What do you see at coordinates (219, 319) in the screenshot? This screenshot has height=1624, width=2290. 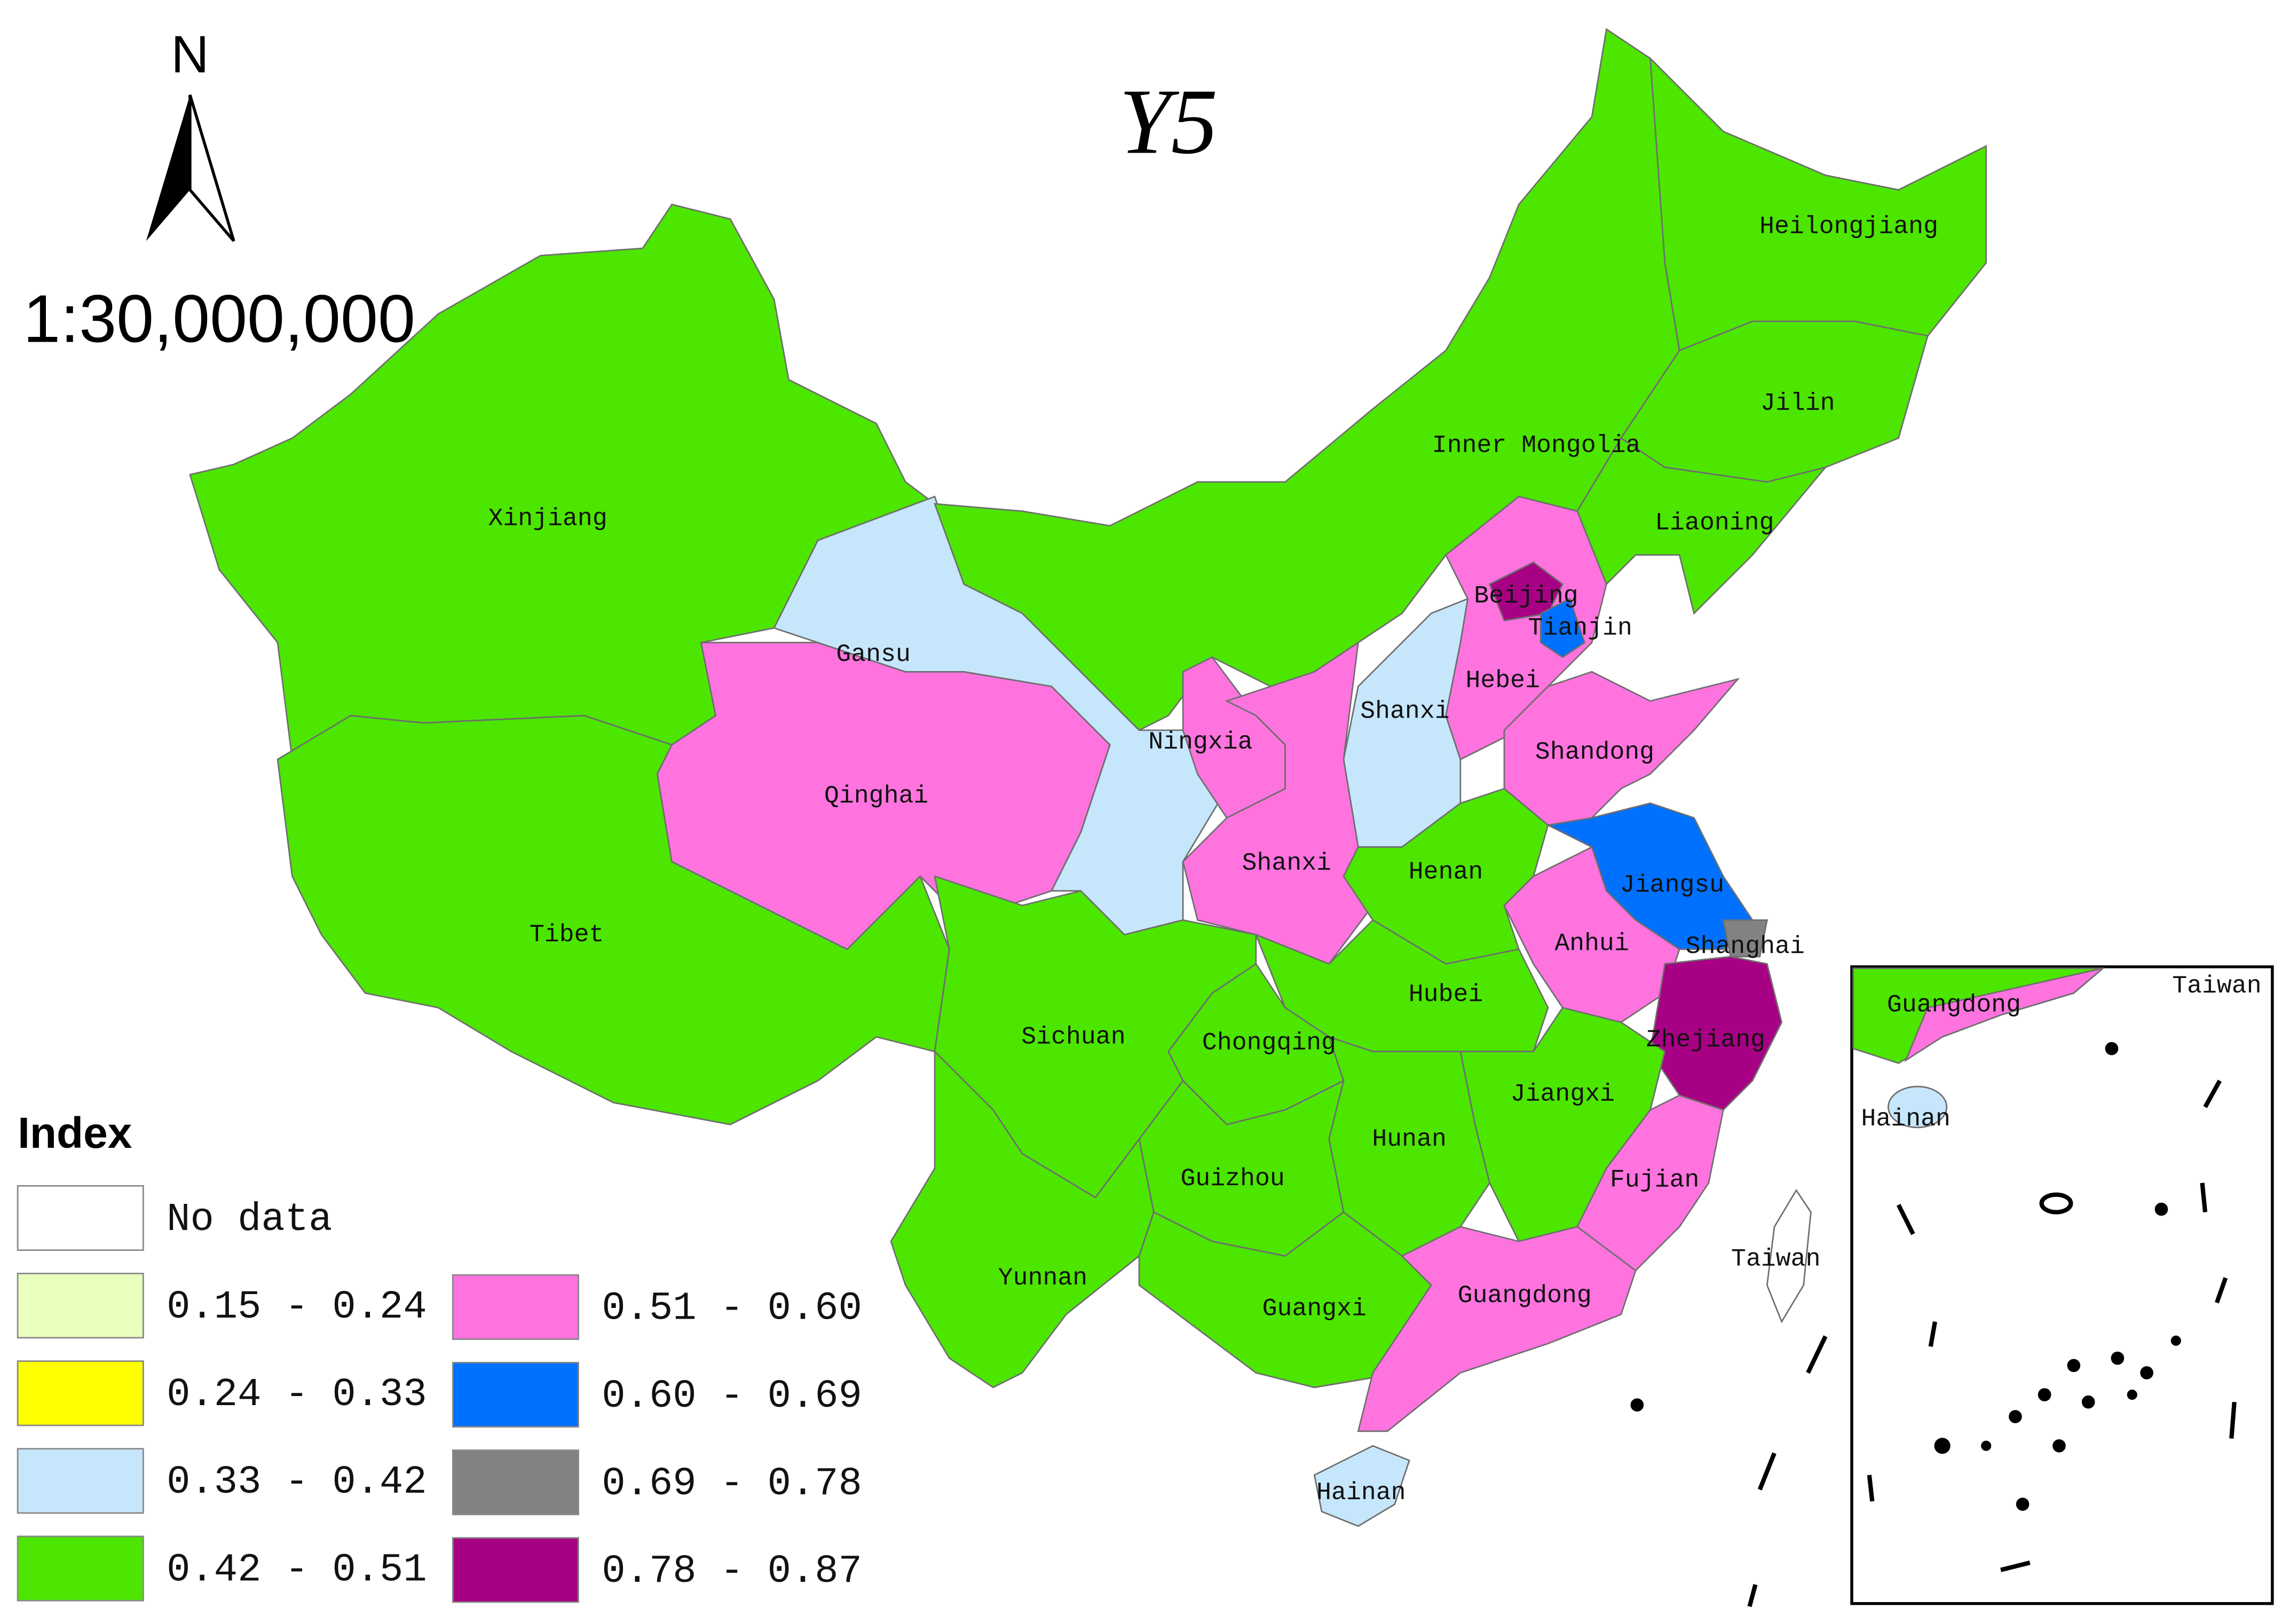 I see `scale-label: 1:30,000,000` at bounding box center [219, 319].